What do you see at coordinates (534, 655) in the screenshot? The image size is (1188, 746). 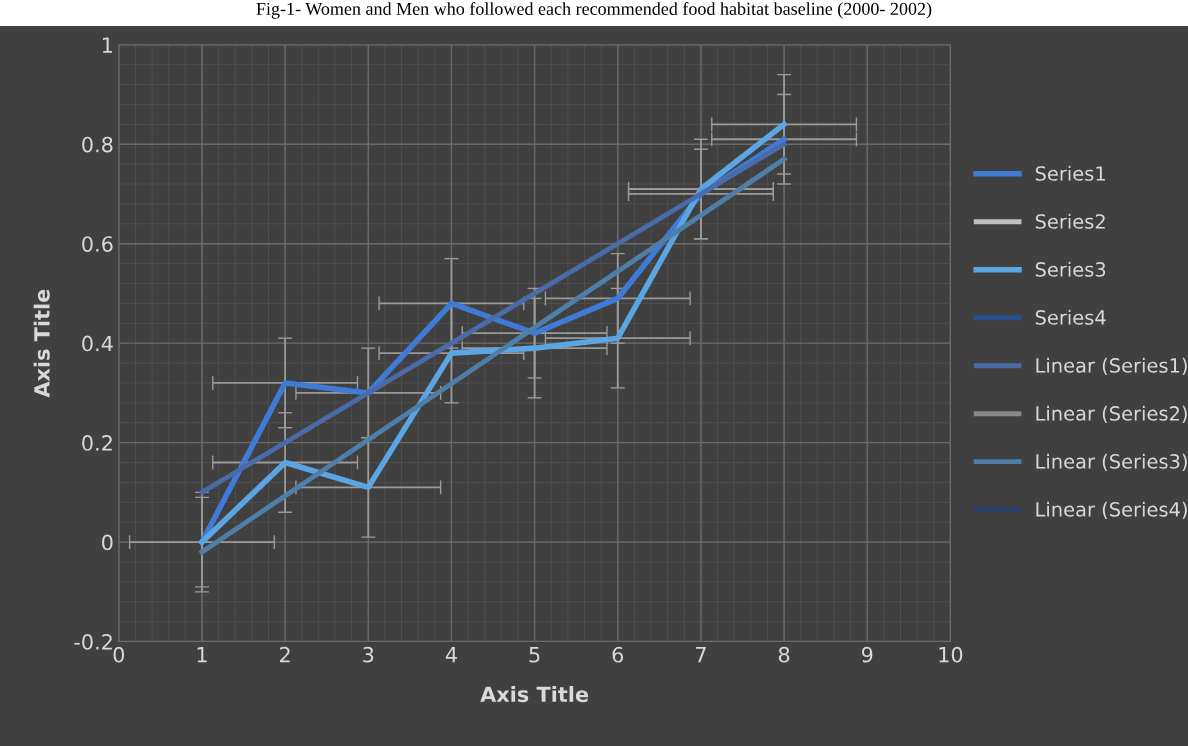 I see `x-tick-label: 5` at bounding box center [534, 655].